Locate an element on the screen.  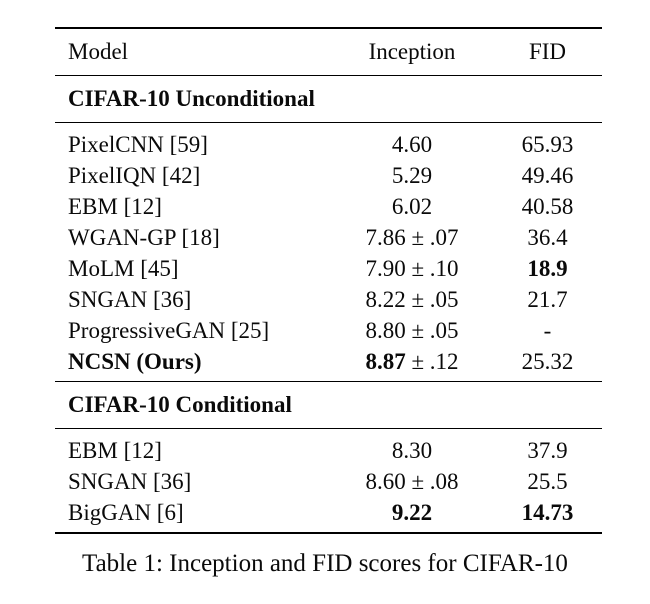
table-header-row: Model Inception FID is located at coordinates (328, 52).